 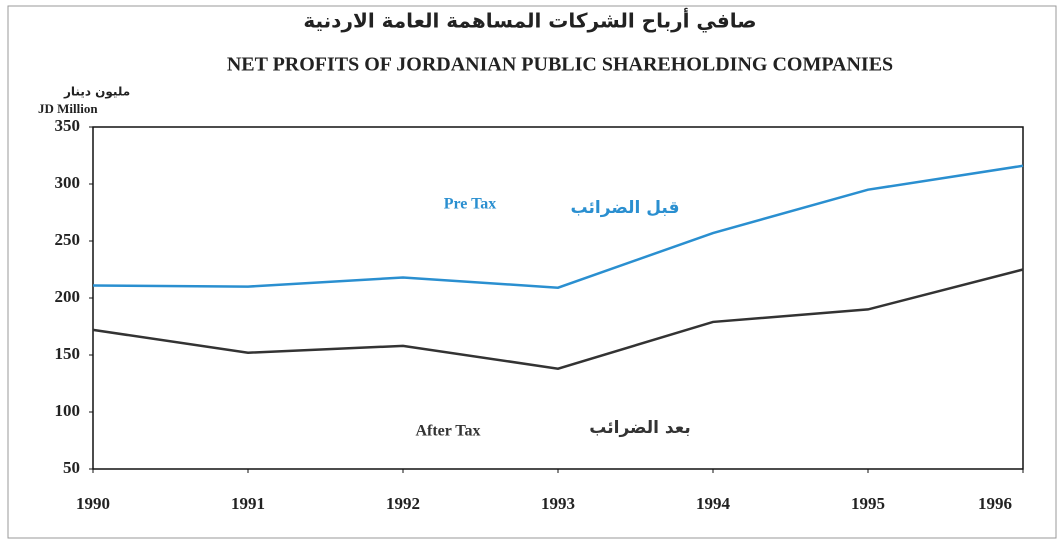 What do you see at coordinates (71, 467) in the screenshot?
I see `y-tick-label: 50` at bounding box center [71, 467].